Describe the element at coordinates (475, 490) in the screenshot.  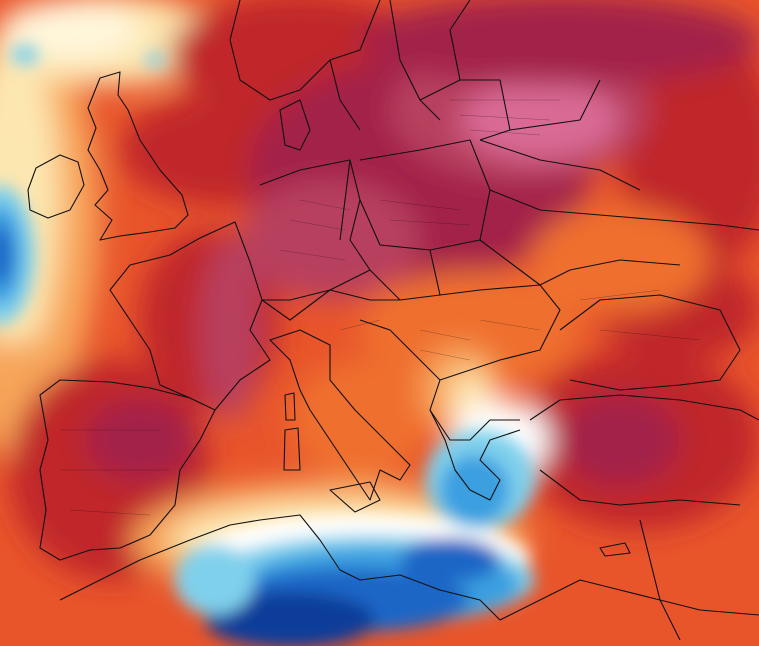
I see `aegean-blue` at that location.